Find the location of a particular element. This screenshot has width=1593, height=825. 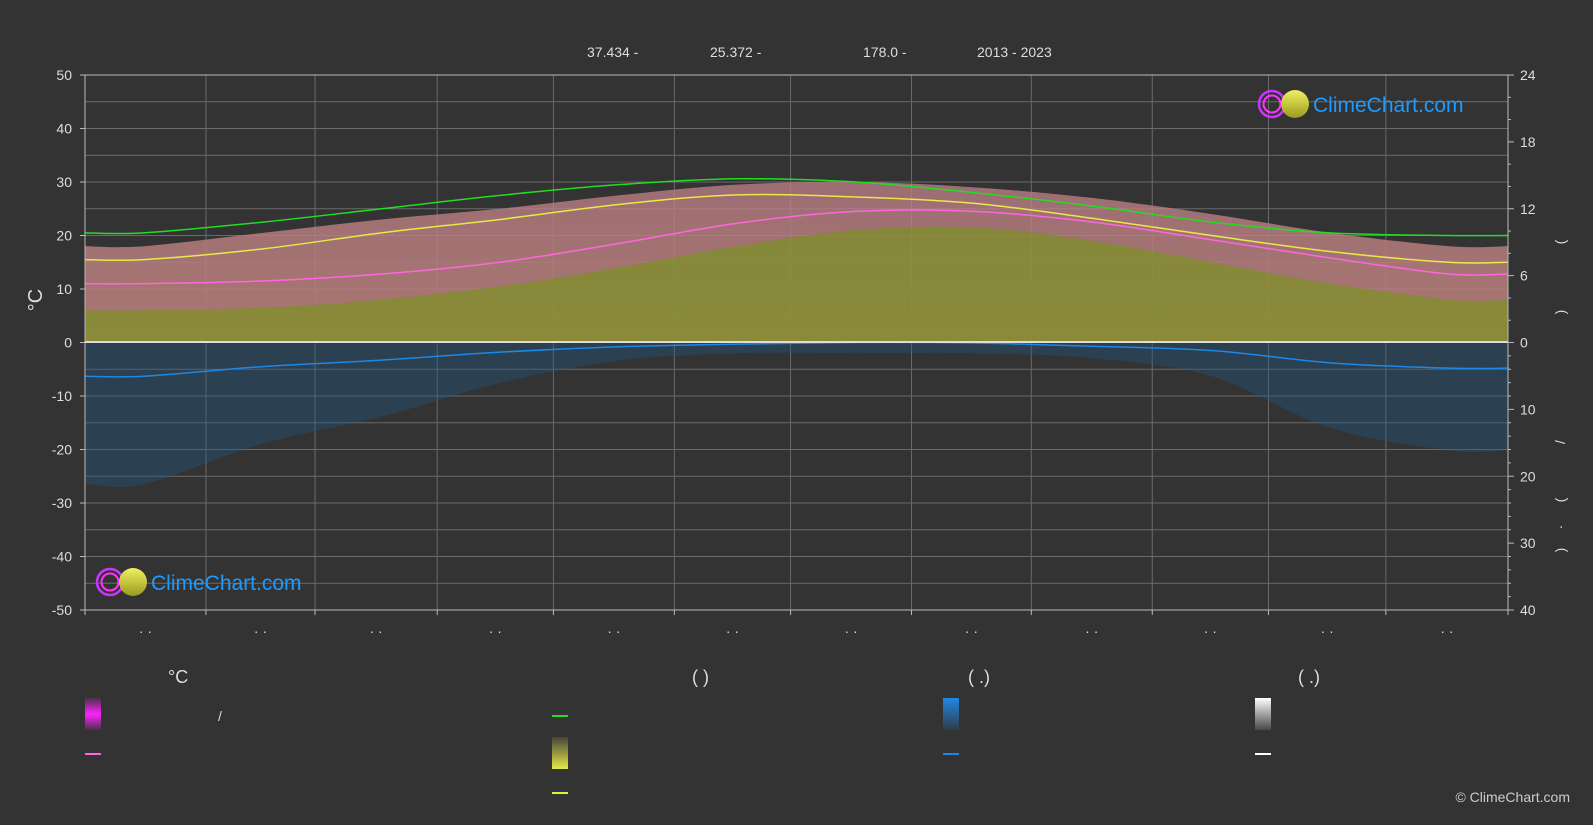

right-tick-label: 0 is located at coordinates (1524, 343).